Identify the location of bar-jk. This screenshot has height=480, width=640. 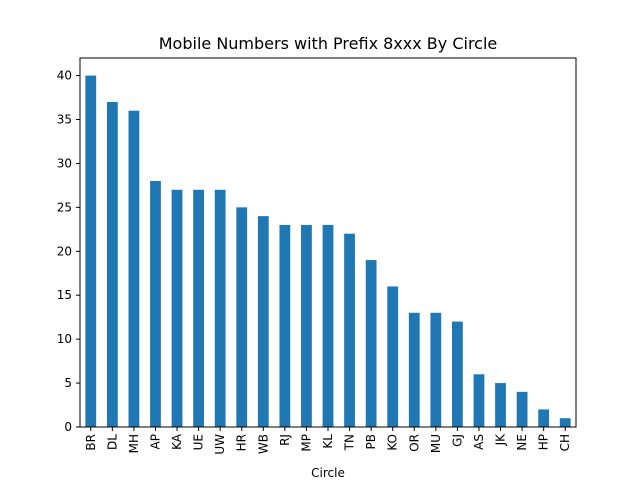
(500, 405).